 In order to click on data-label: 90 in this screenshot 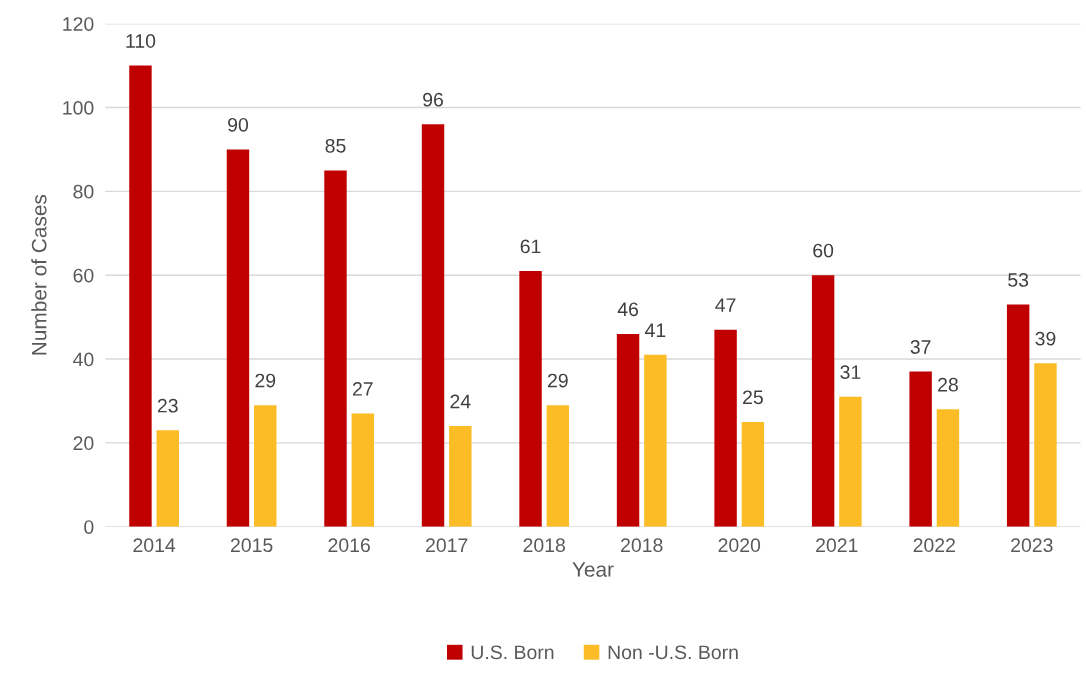, I will do `click(238, 124)`.